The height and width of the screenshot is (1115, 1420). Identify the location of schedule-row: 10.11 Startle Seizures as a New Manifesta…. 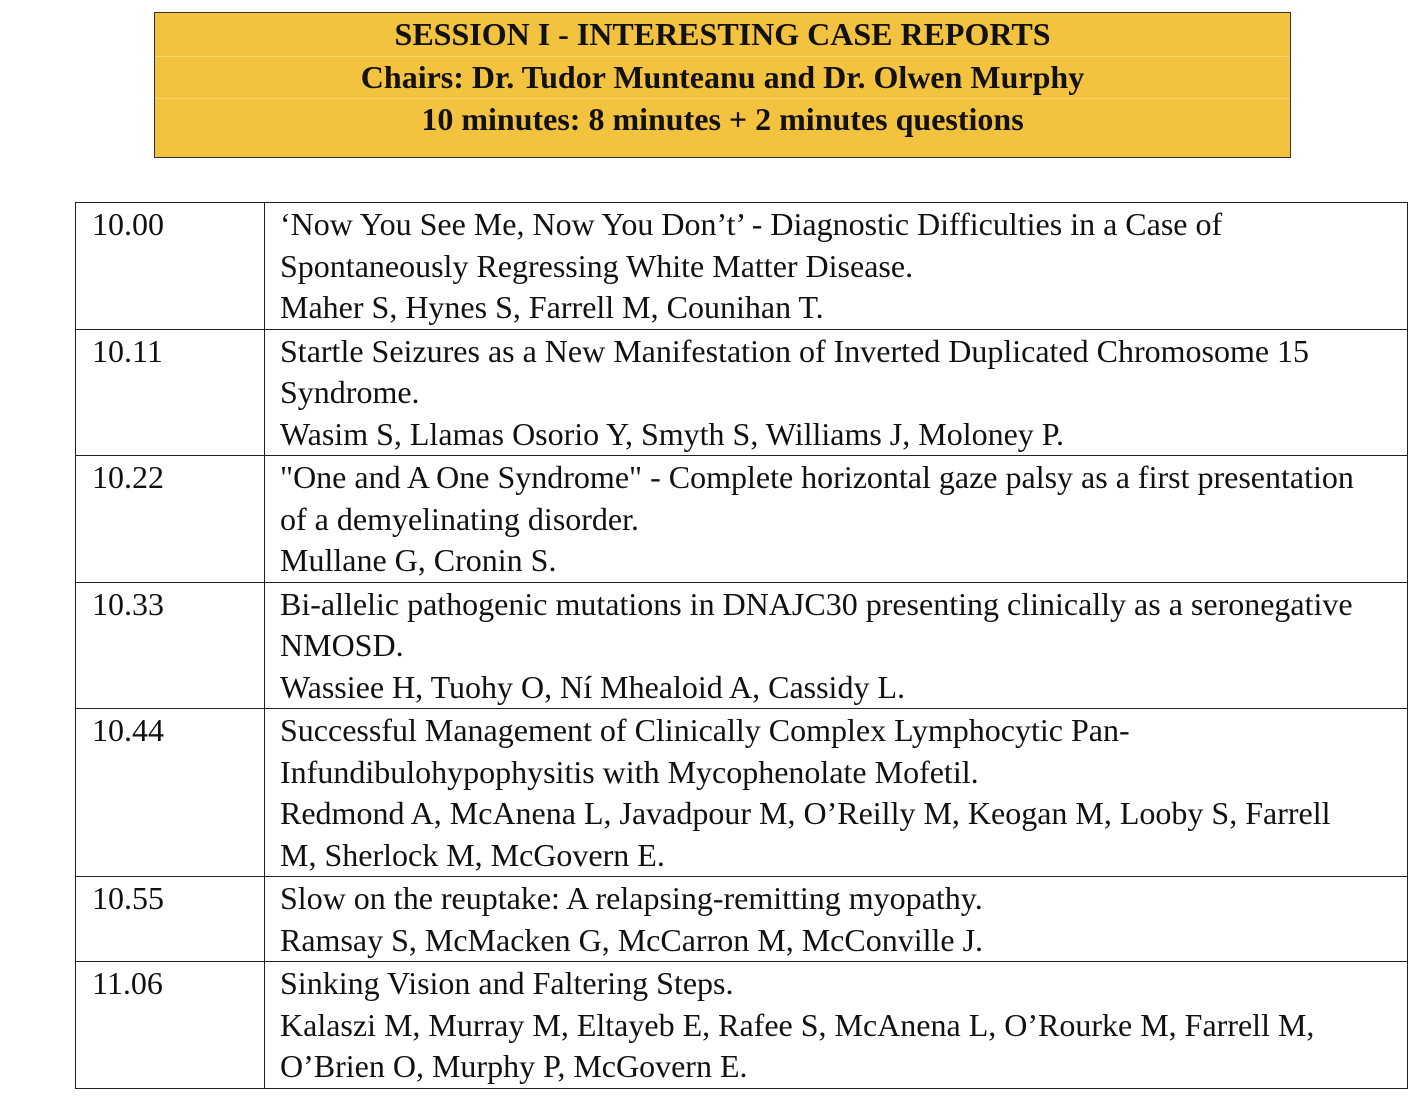
(741, 392).